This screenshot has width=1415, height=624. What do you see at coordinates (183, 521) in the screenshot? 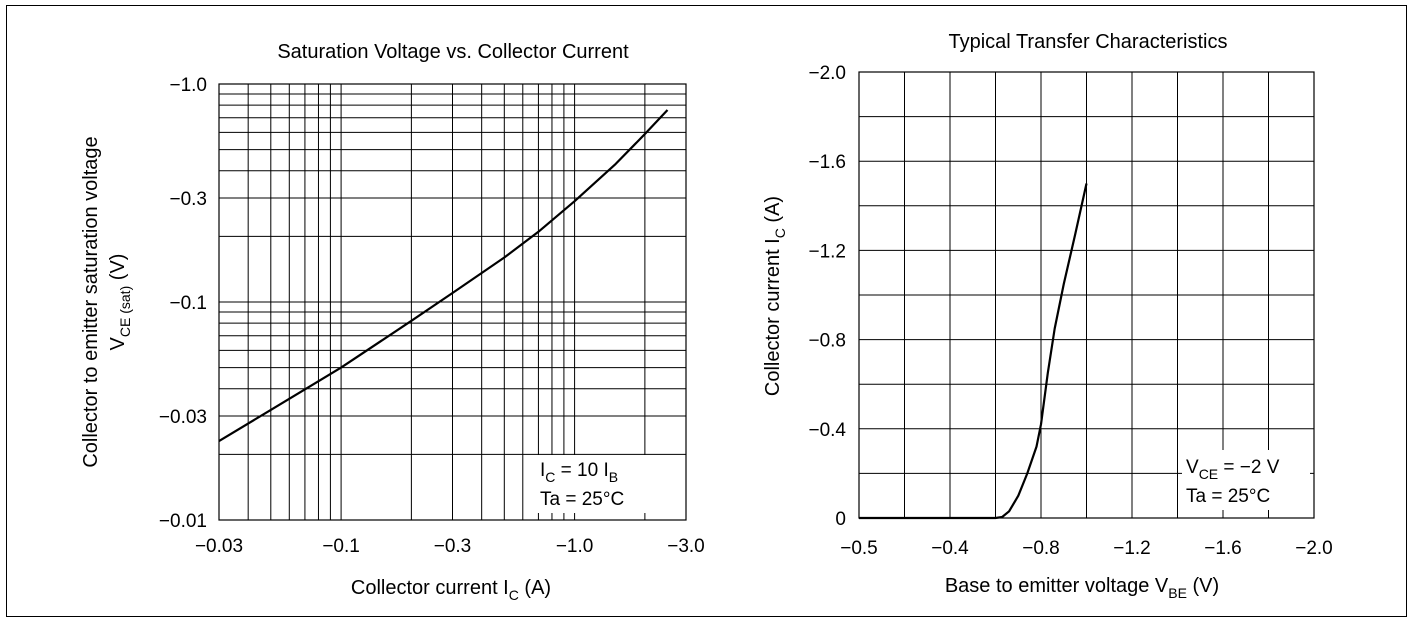
I see `chart1-y-tick-label: −0.01` at bounding box center [183, 521].